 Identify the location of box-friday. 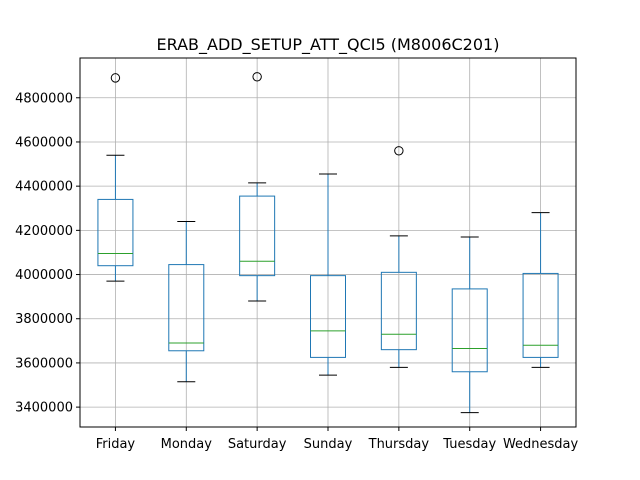
(115, 177).